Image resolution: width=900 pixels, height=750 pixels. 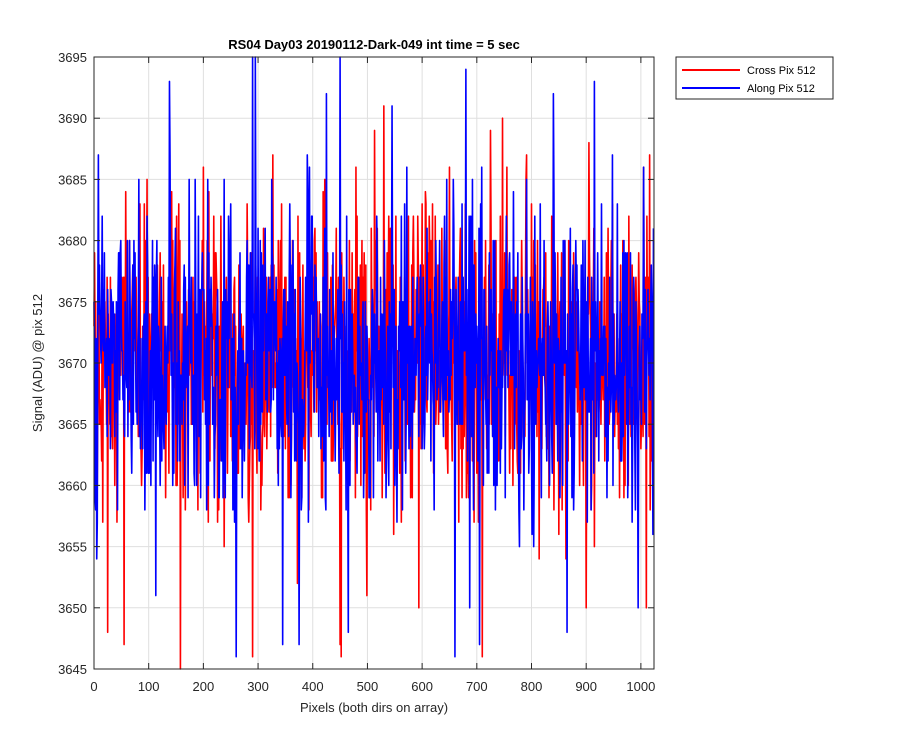 What do you see at coordinates (72, 241) in the screenshot?
I see `y-tick-label: 3680` at bounding box center [72, 241].